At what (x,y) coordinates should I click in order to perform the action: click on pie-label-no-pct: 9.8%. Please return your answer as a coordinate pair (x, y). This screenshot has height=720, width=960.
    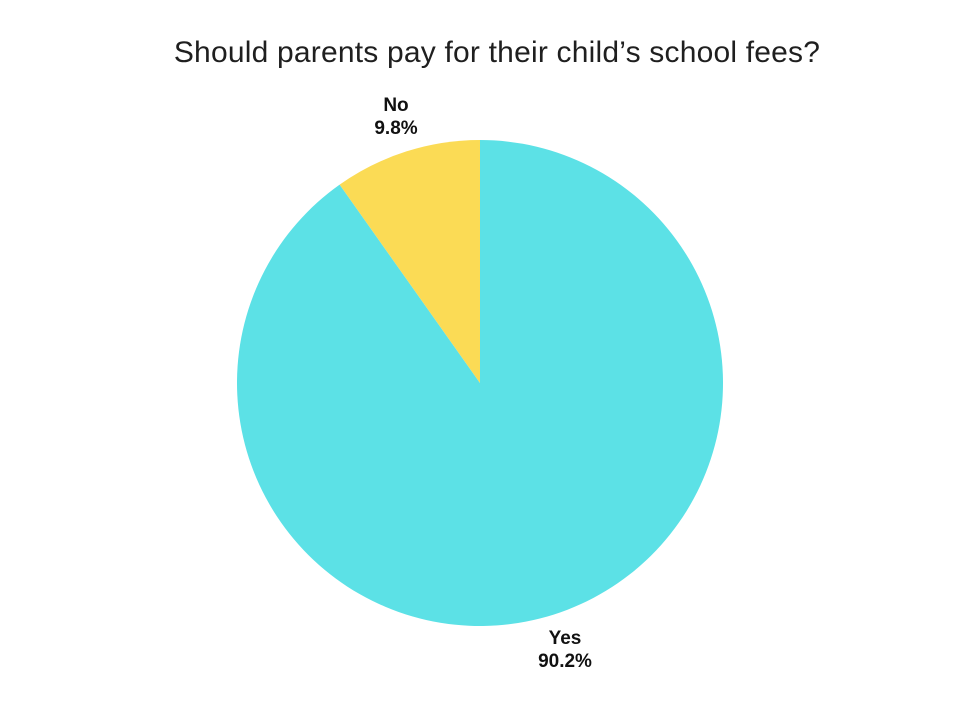
    Looking at the image, I should click on (396, 128).